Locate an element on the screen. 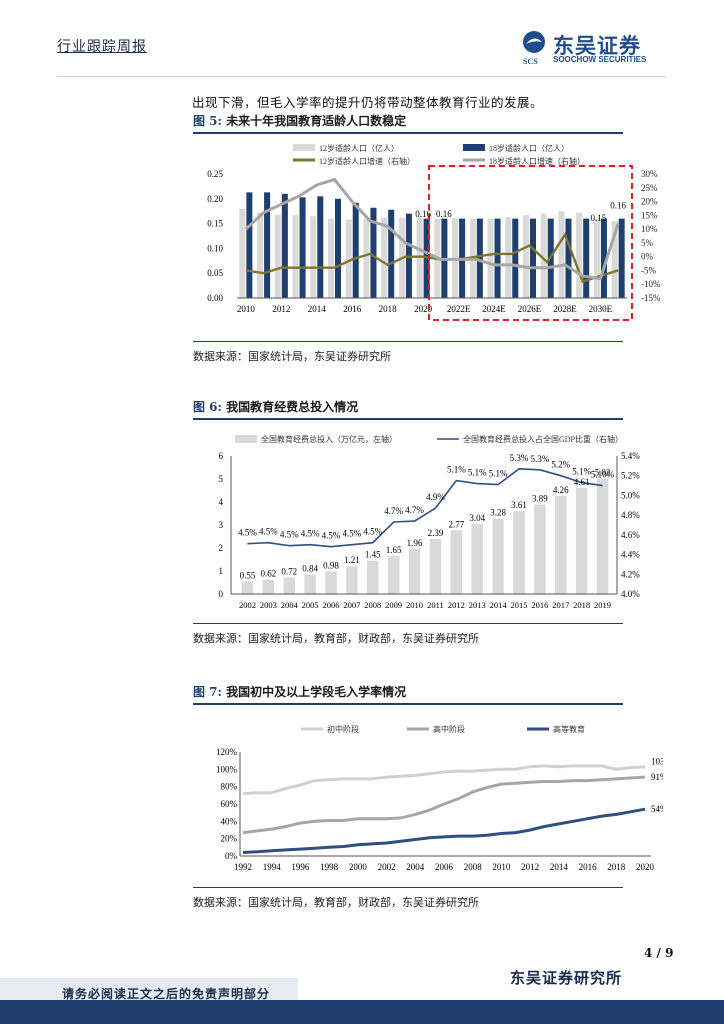  fig5-x-tick: 2020 is located at coordinates (423, 309).